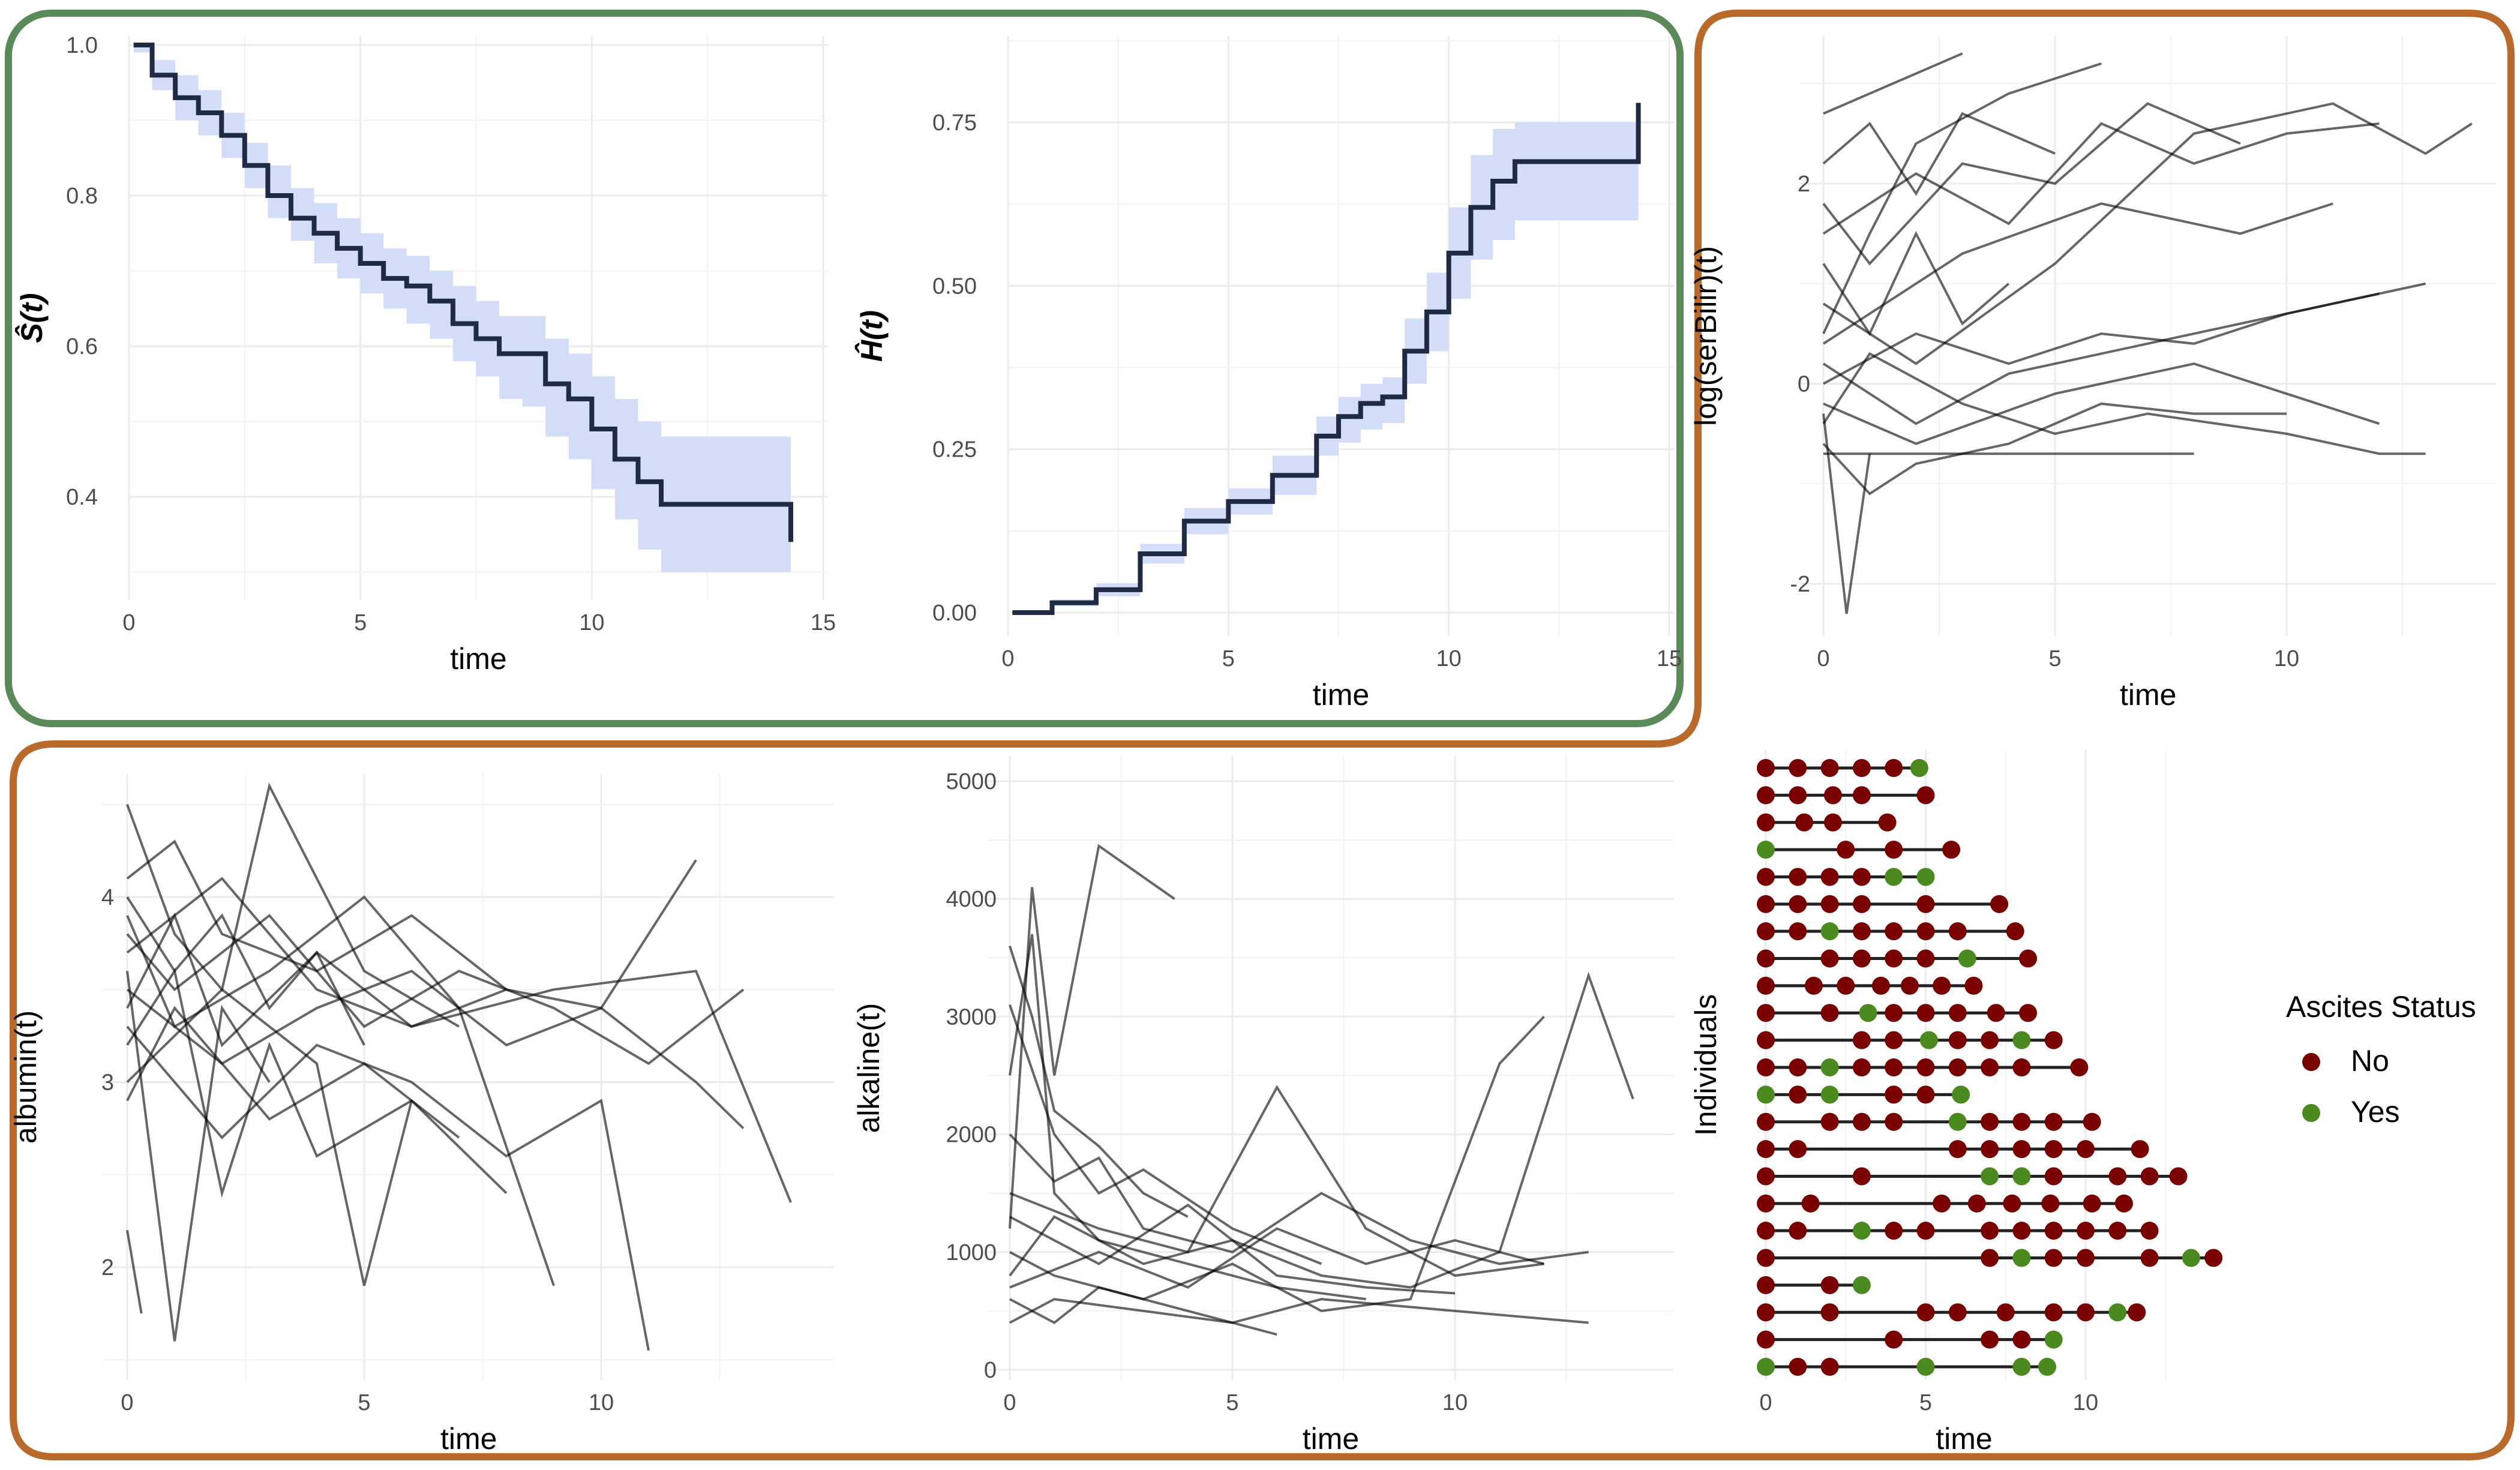 The height and width of the screenshot is (1470, 2520). I want to click on x-tick-label: 10, so click(2085, 1402).